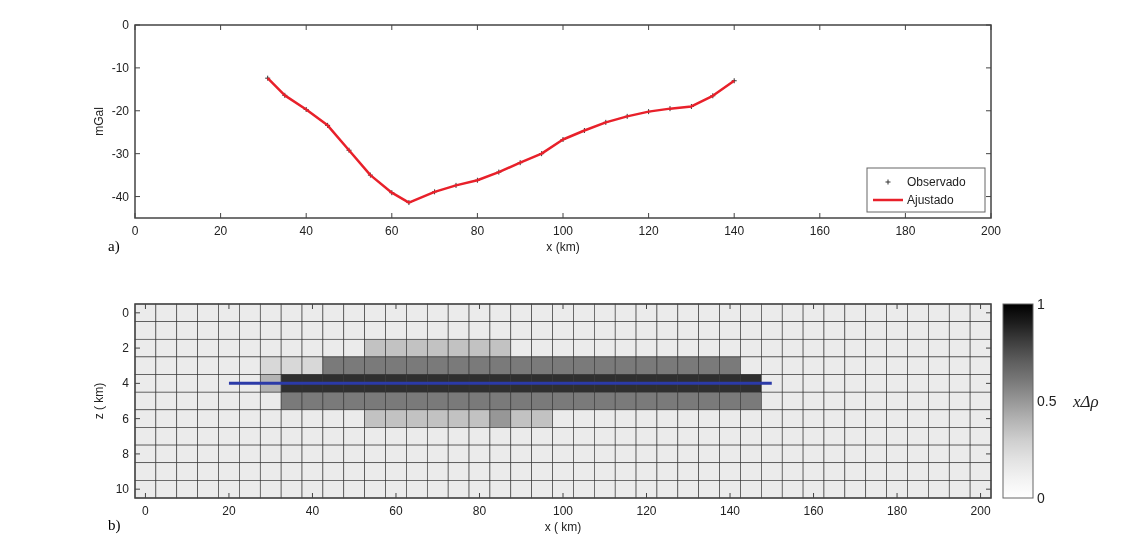 This screenshot has width=1123, height=549. Describe the element at coordinates (563, 527) in the screenshot. I see `x-axis-title: x ( km)` at that location.